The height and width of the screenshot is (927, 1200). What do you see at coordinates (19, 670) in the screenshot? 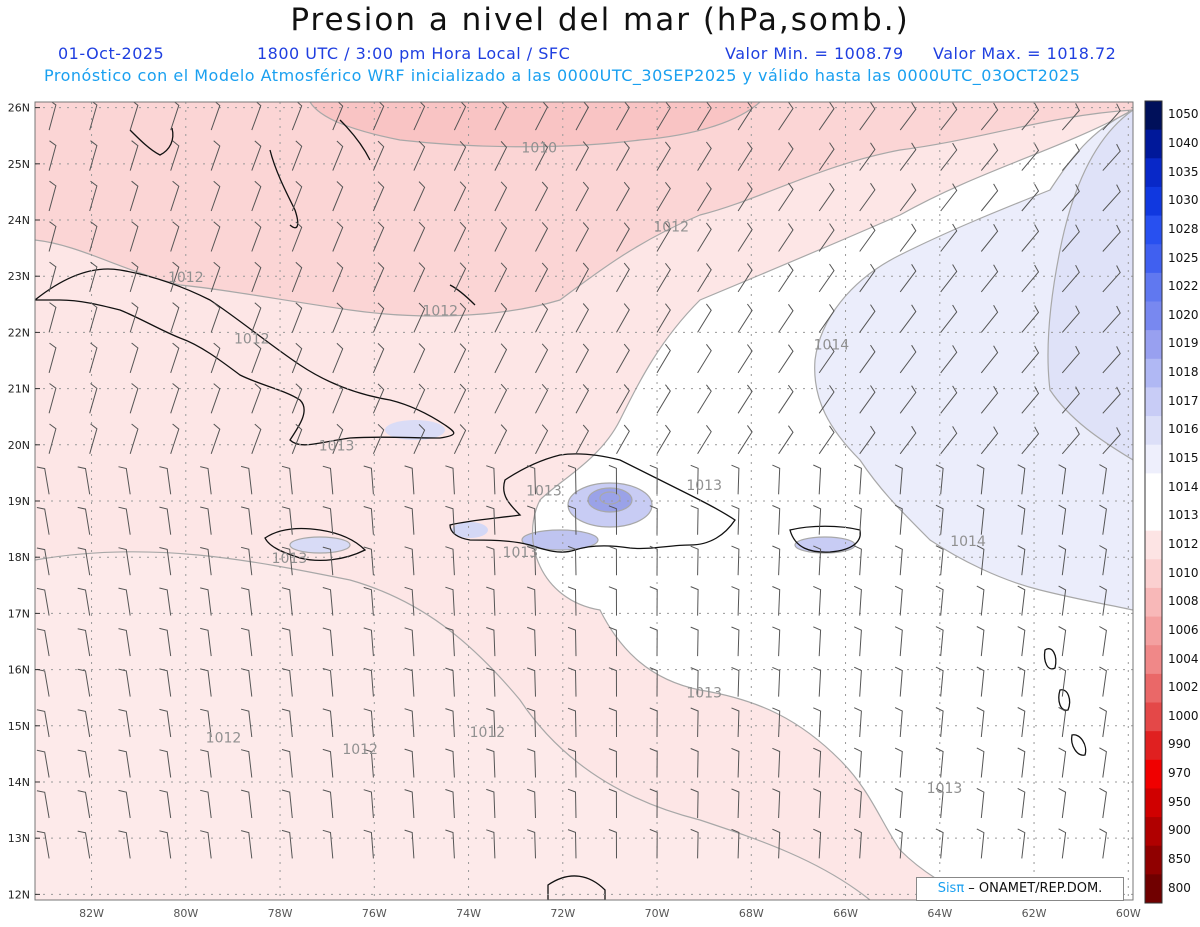
I see `lat-label: 16N` at bounding box center [19, 670].